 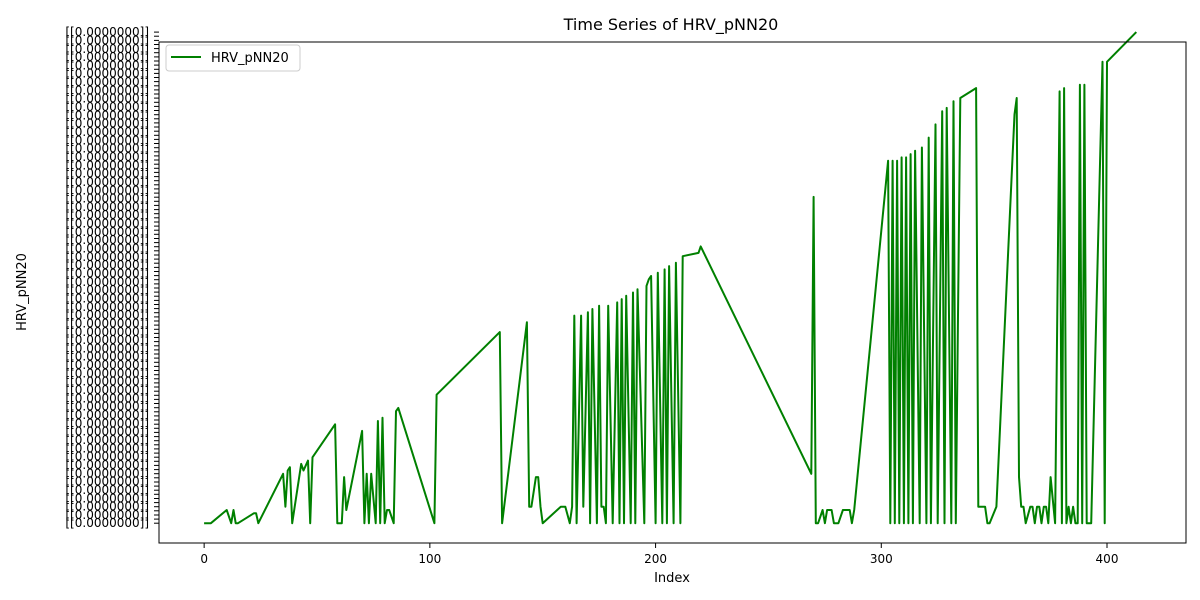 What do you see at coordinates (655, 559) in the screenshot?
I see `x-tick-label: 200` at bounding box center [655, 559].